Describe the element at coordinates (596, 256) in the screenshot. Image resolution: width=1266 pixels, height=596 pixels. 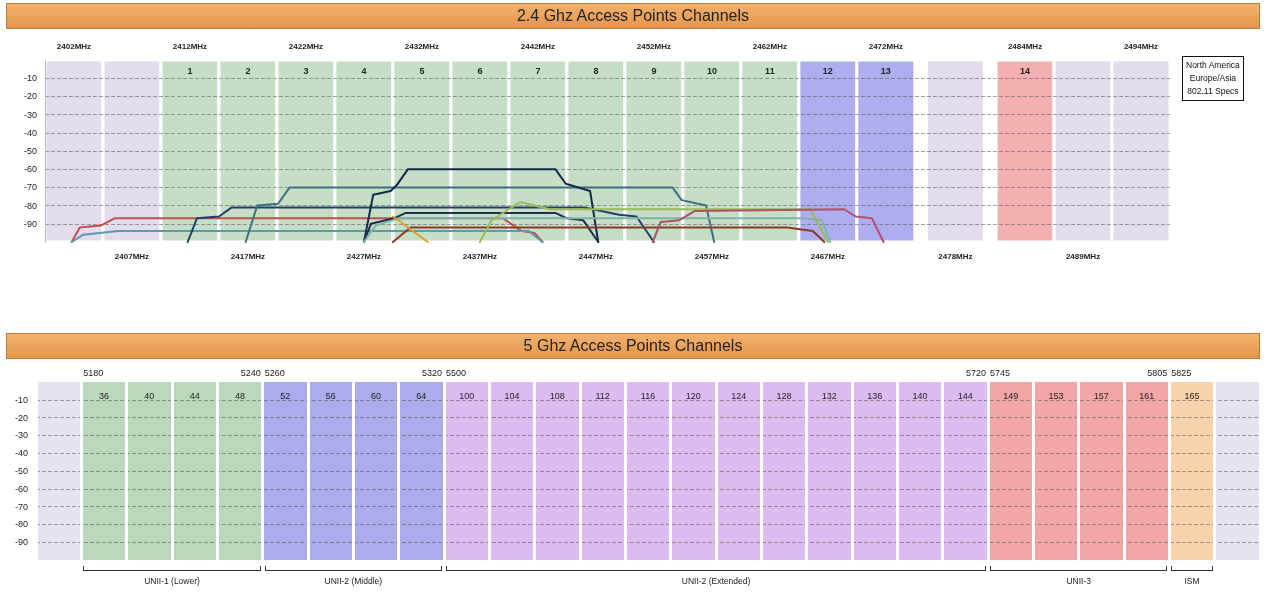
I see `x-tick-label: 2447MHz` at that location.